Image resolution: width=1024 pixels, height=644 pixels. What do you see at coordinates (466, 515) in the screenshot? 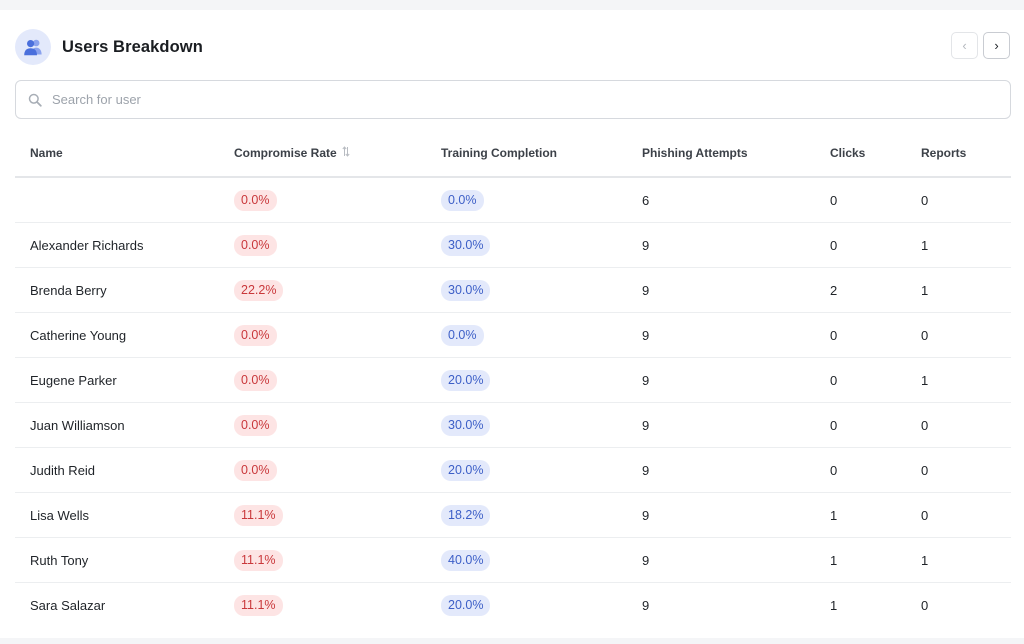
I see `training-completion-badge: 18.2%` at bounding box center [466, 515].